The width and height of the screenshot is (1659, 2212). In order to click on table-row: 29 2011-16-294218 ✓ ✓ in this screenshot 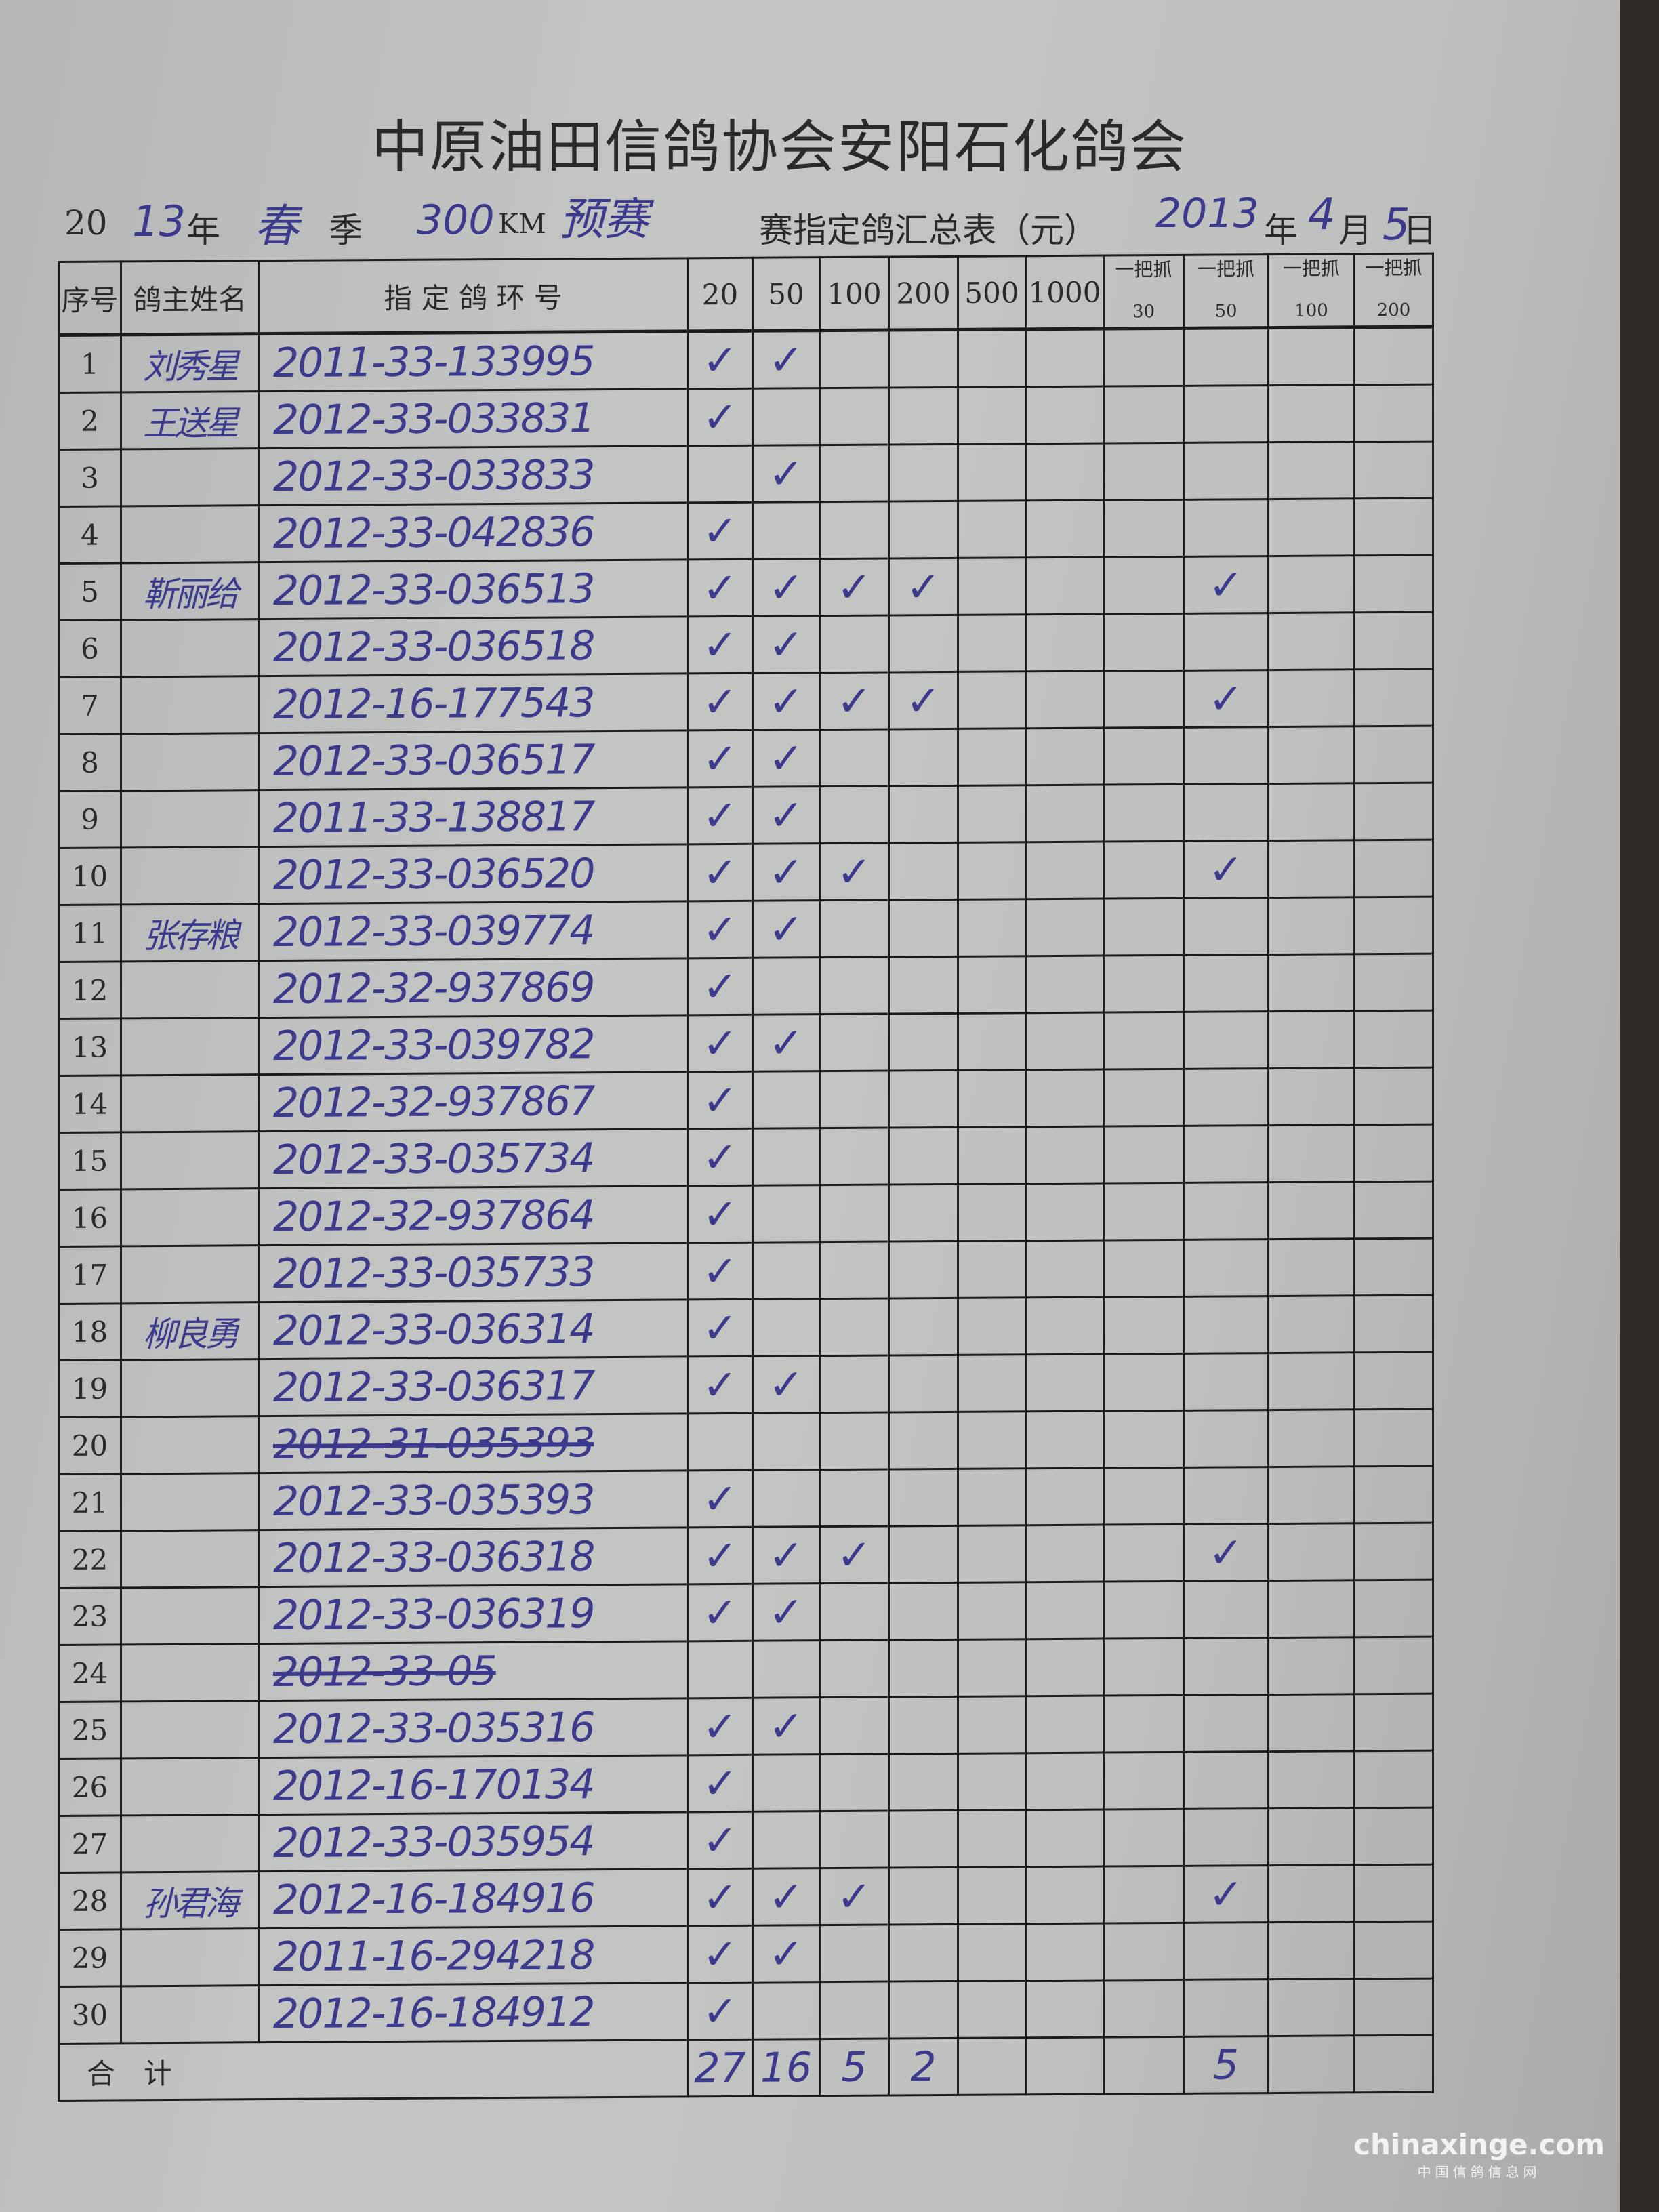, I will do `click(745, 1954)`.